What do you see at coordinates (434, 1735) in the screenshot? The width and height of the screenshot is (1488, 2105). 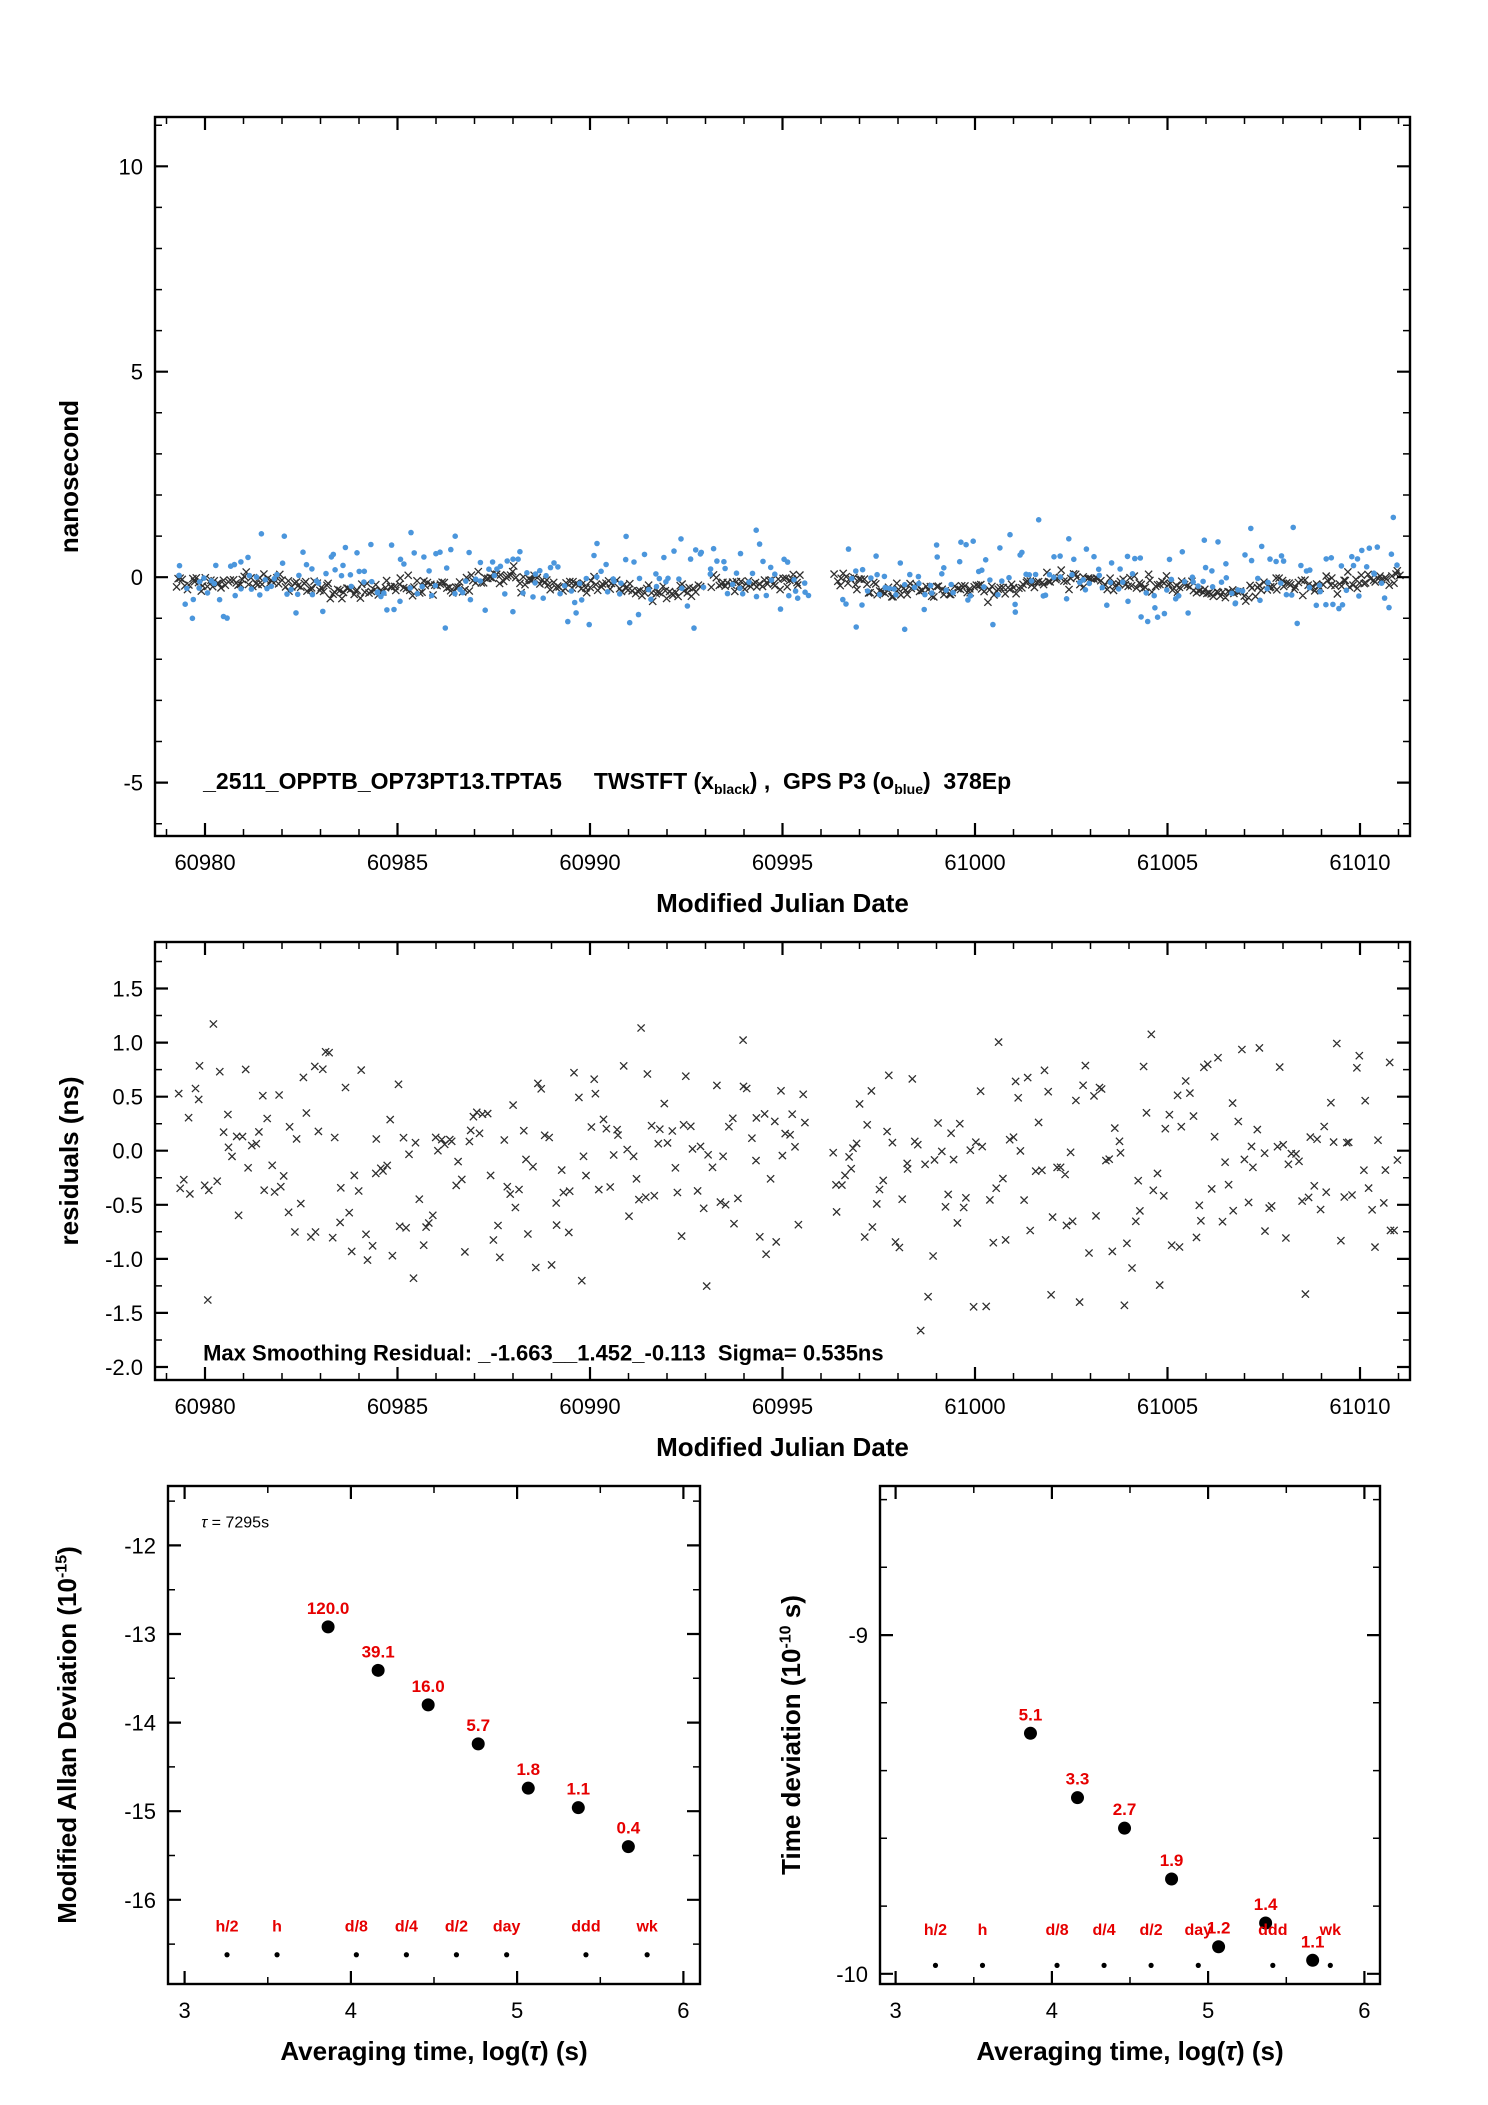 I see `axes-box` at bounding box center [434, 1735].